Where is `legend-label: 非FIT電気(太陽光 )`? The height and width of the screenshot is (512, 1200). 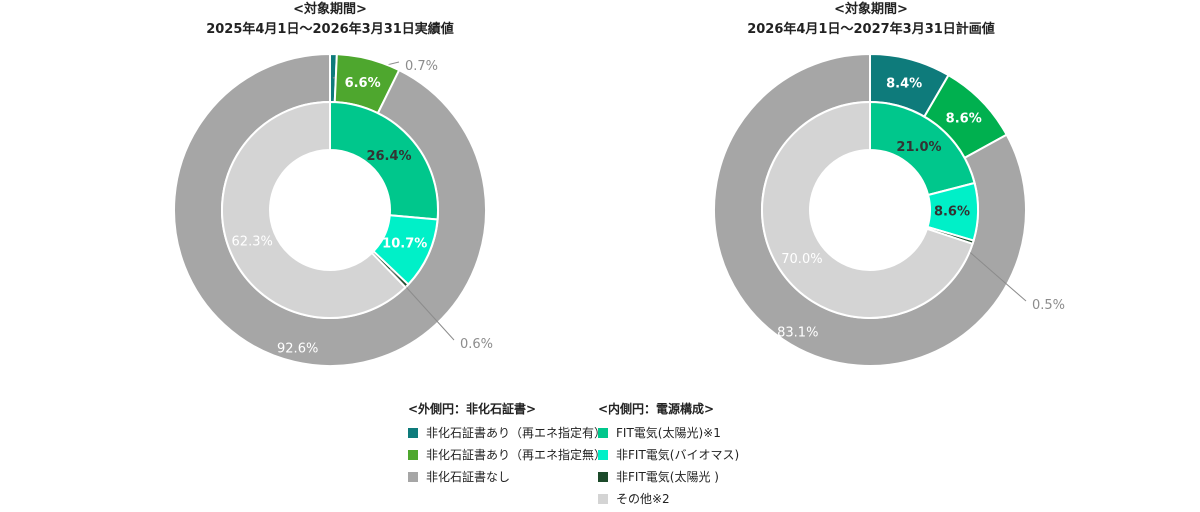 legend-label: 非FIT電気(太陽光 ) is located at coordinates (667, 477).